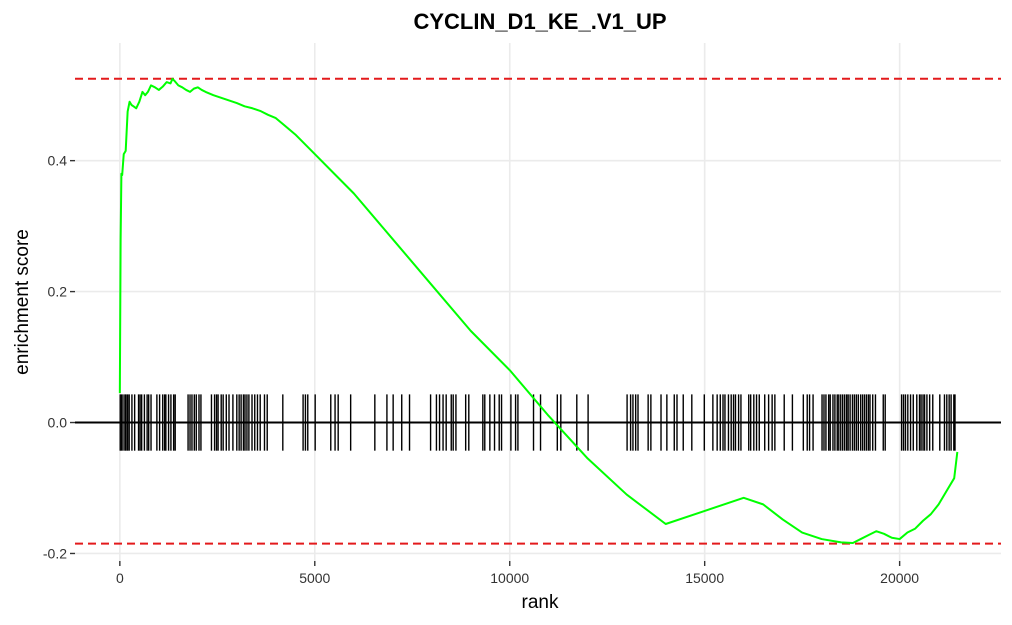 This screenshot has height=625, width=1012. I want to click on x-axis: 0 5000 10000 15000 20000, so click(517, 573).